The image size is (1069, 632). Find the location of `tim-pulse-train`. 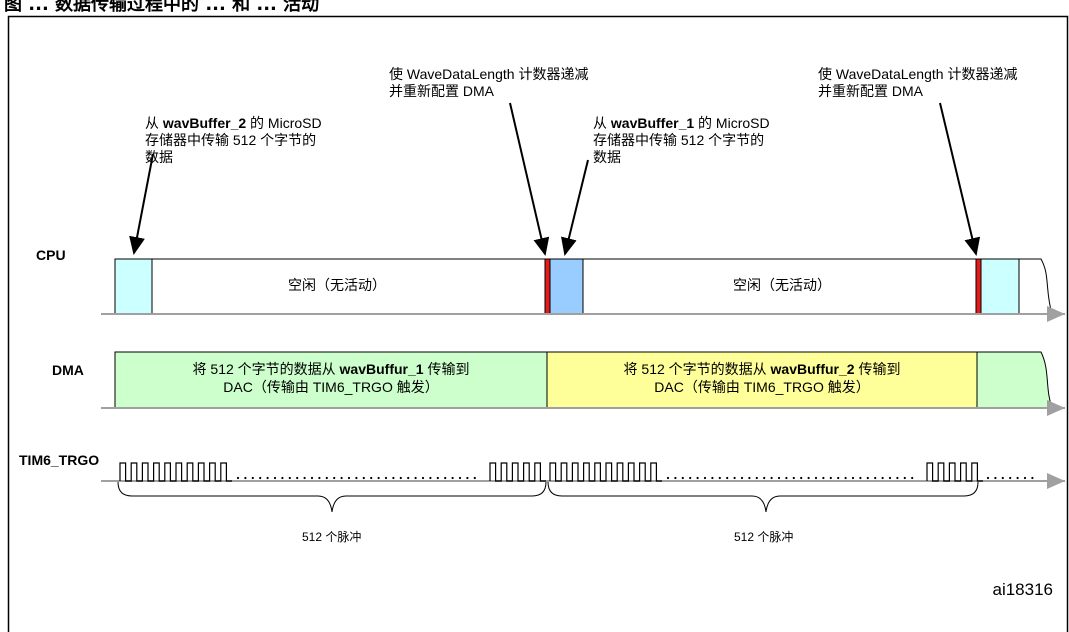

tim-pulse-train is located at coordinates (551, 472).